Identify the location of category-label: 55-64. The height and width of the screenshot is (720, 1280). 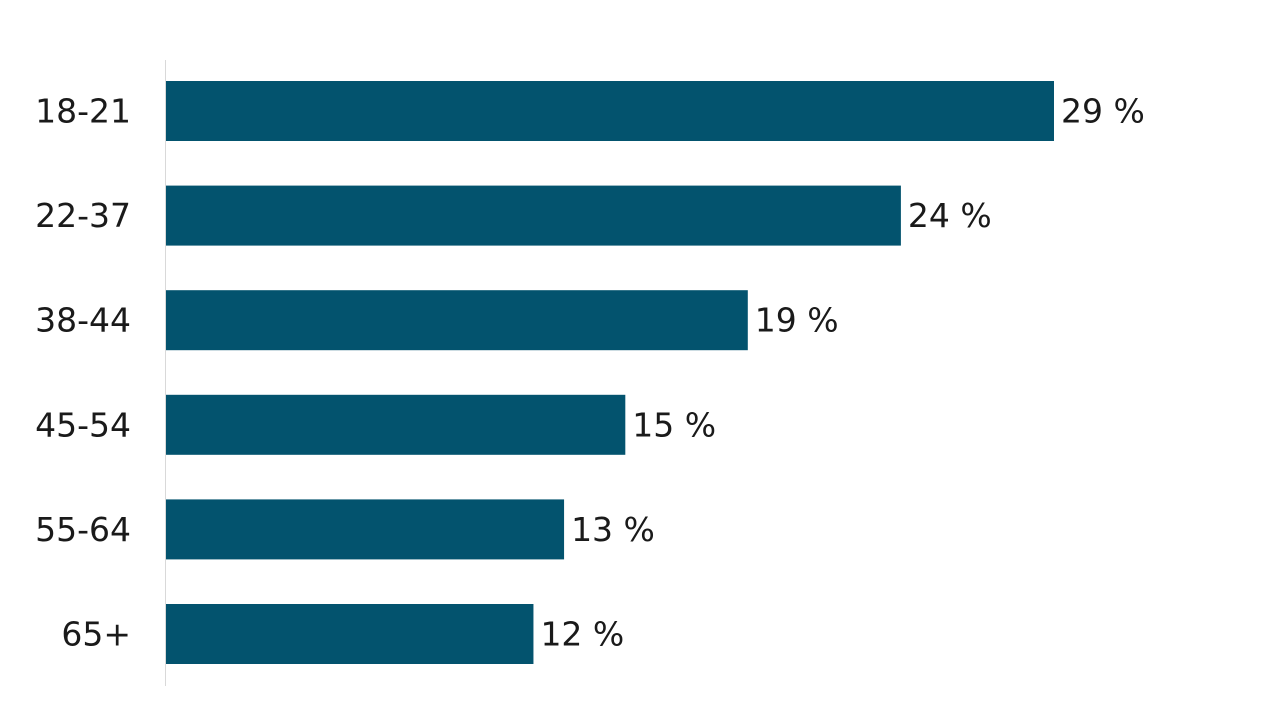
(83, 529).